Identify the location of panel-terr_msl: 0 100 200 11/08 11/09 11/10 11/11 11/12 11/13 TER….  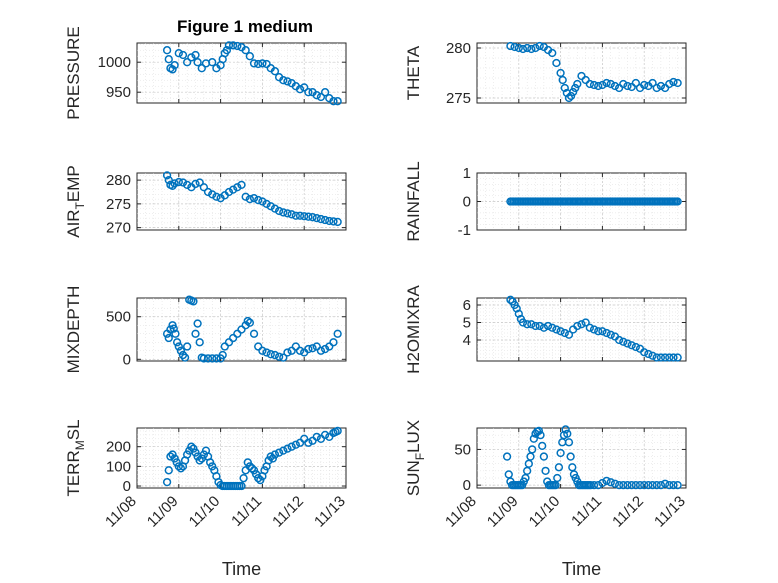
(206, 499).